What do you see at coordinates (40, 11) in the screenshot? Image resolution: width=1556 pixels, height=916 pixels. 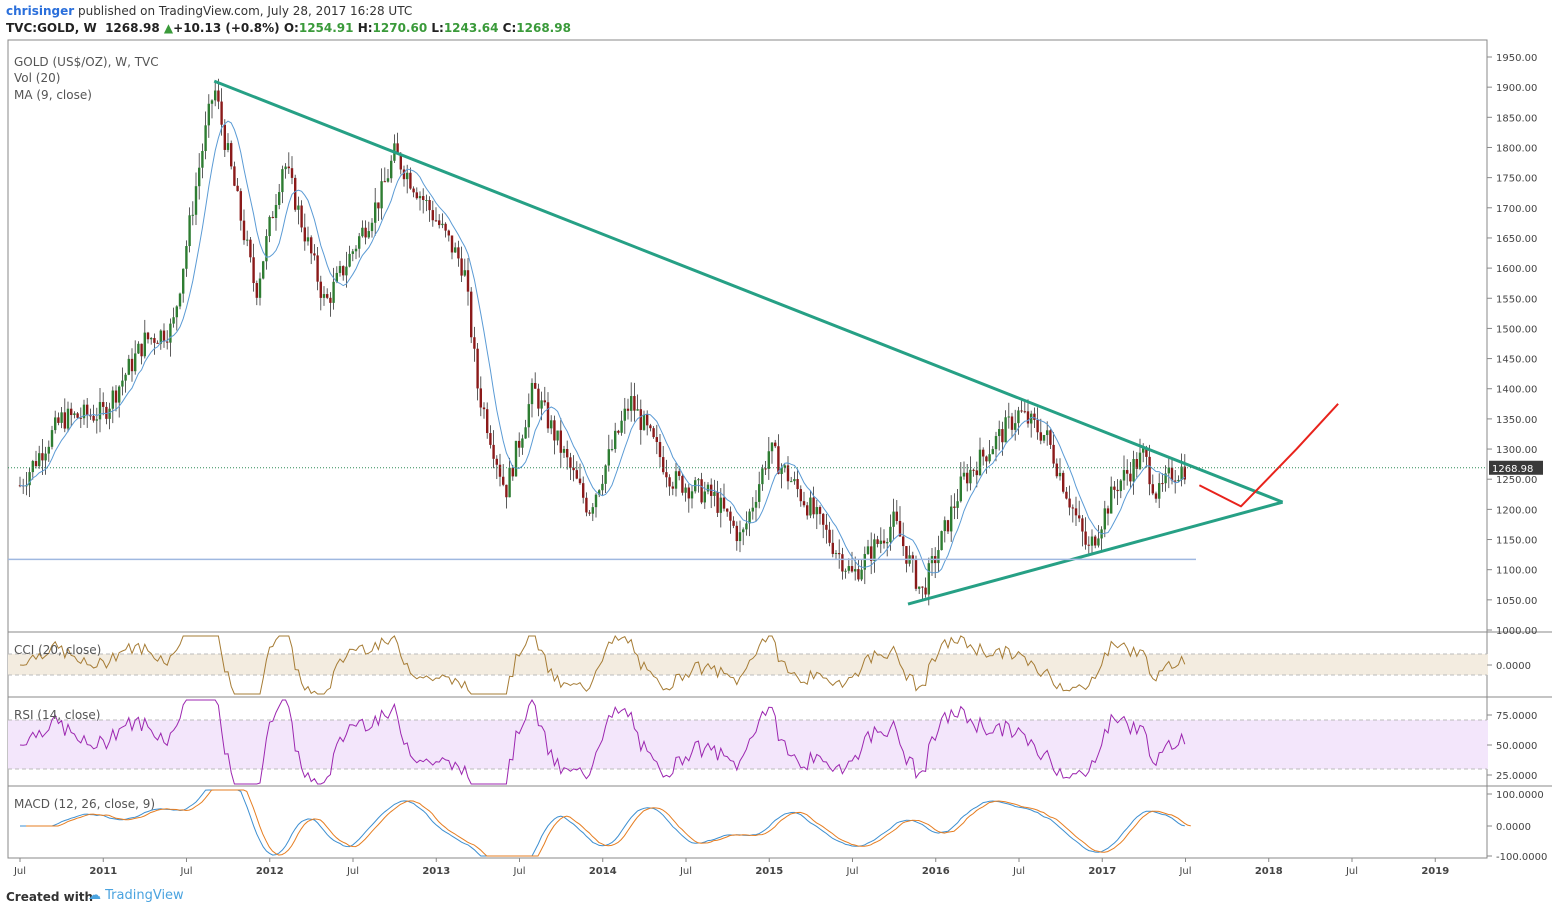 I see `author-link: chrisinger` at bounding box center [40, 11].